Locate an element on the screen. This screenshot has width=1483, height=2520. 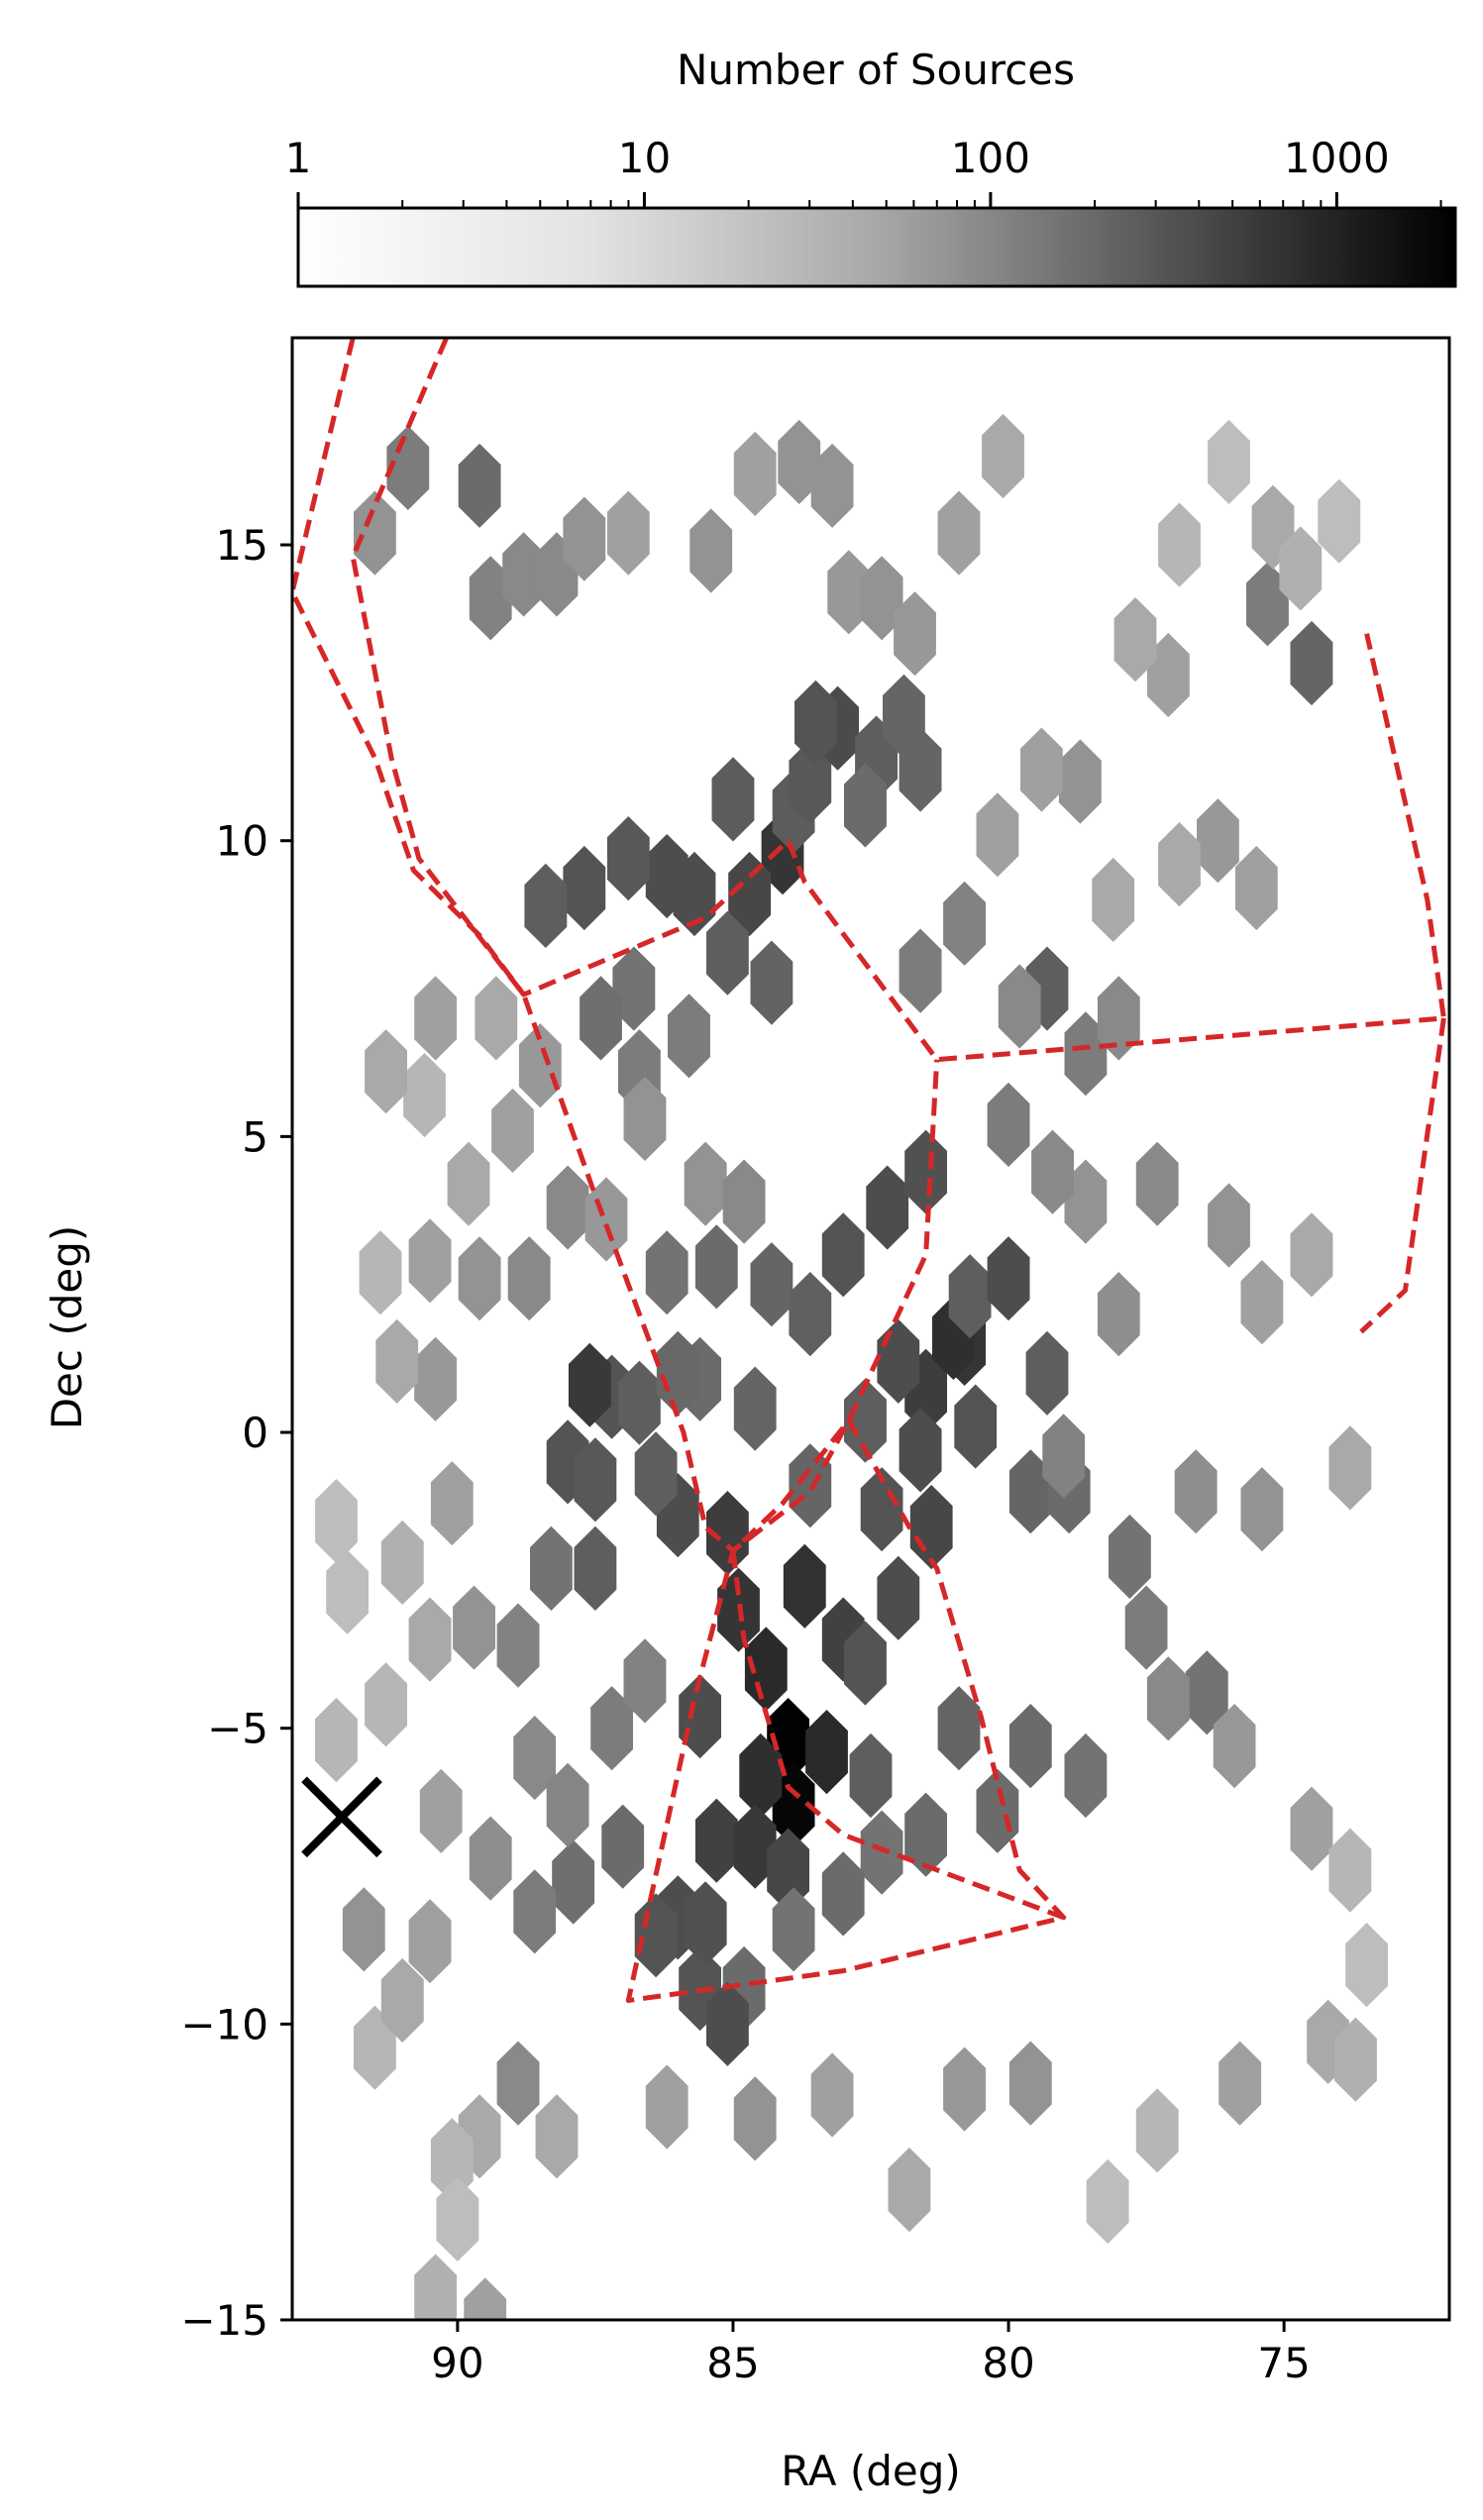
colorbar-ticks: 1 10 100 1000 is located at coordinates (864, 171).